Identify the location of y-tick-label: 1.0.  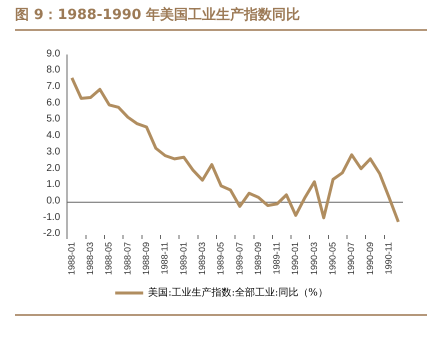
(53, 184).